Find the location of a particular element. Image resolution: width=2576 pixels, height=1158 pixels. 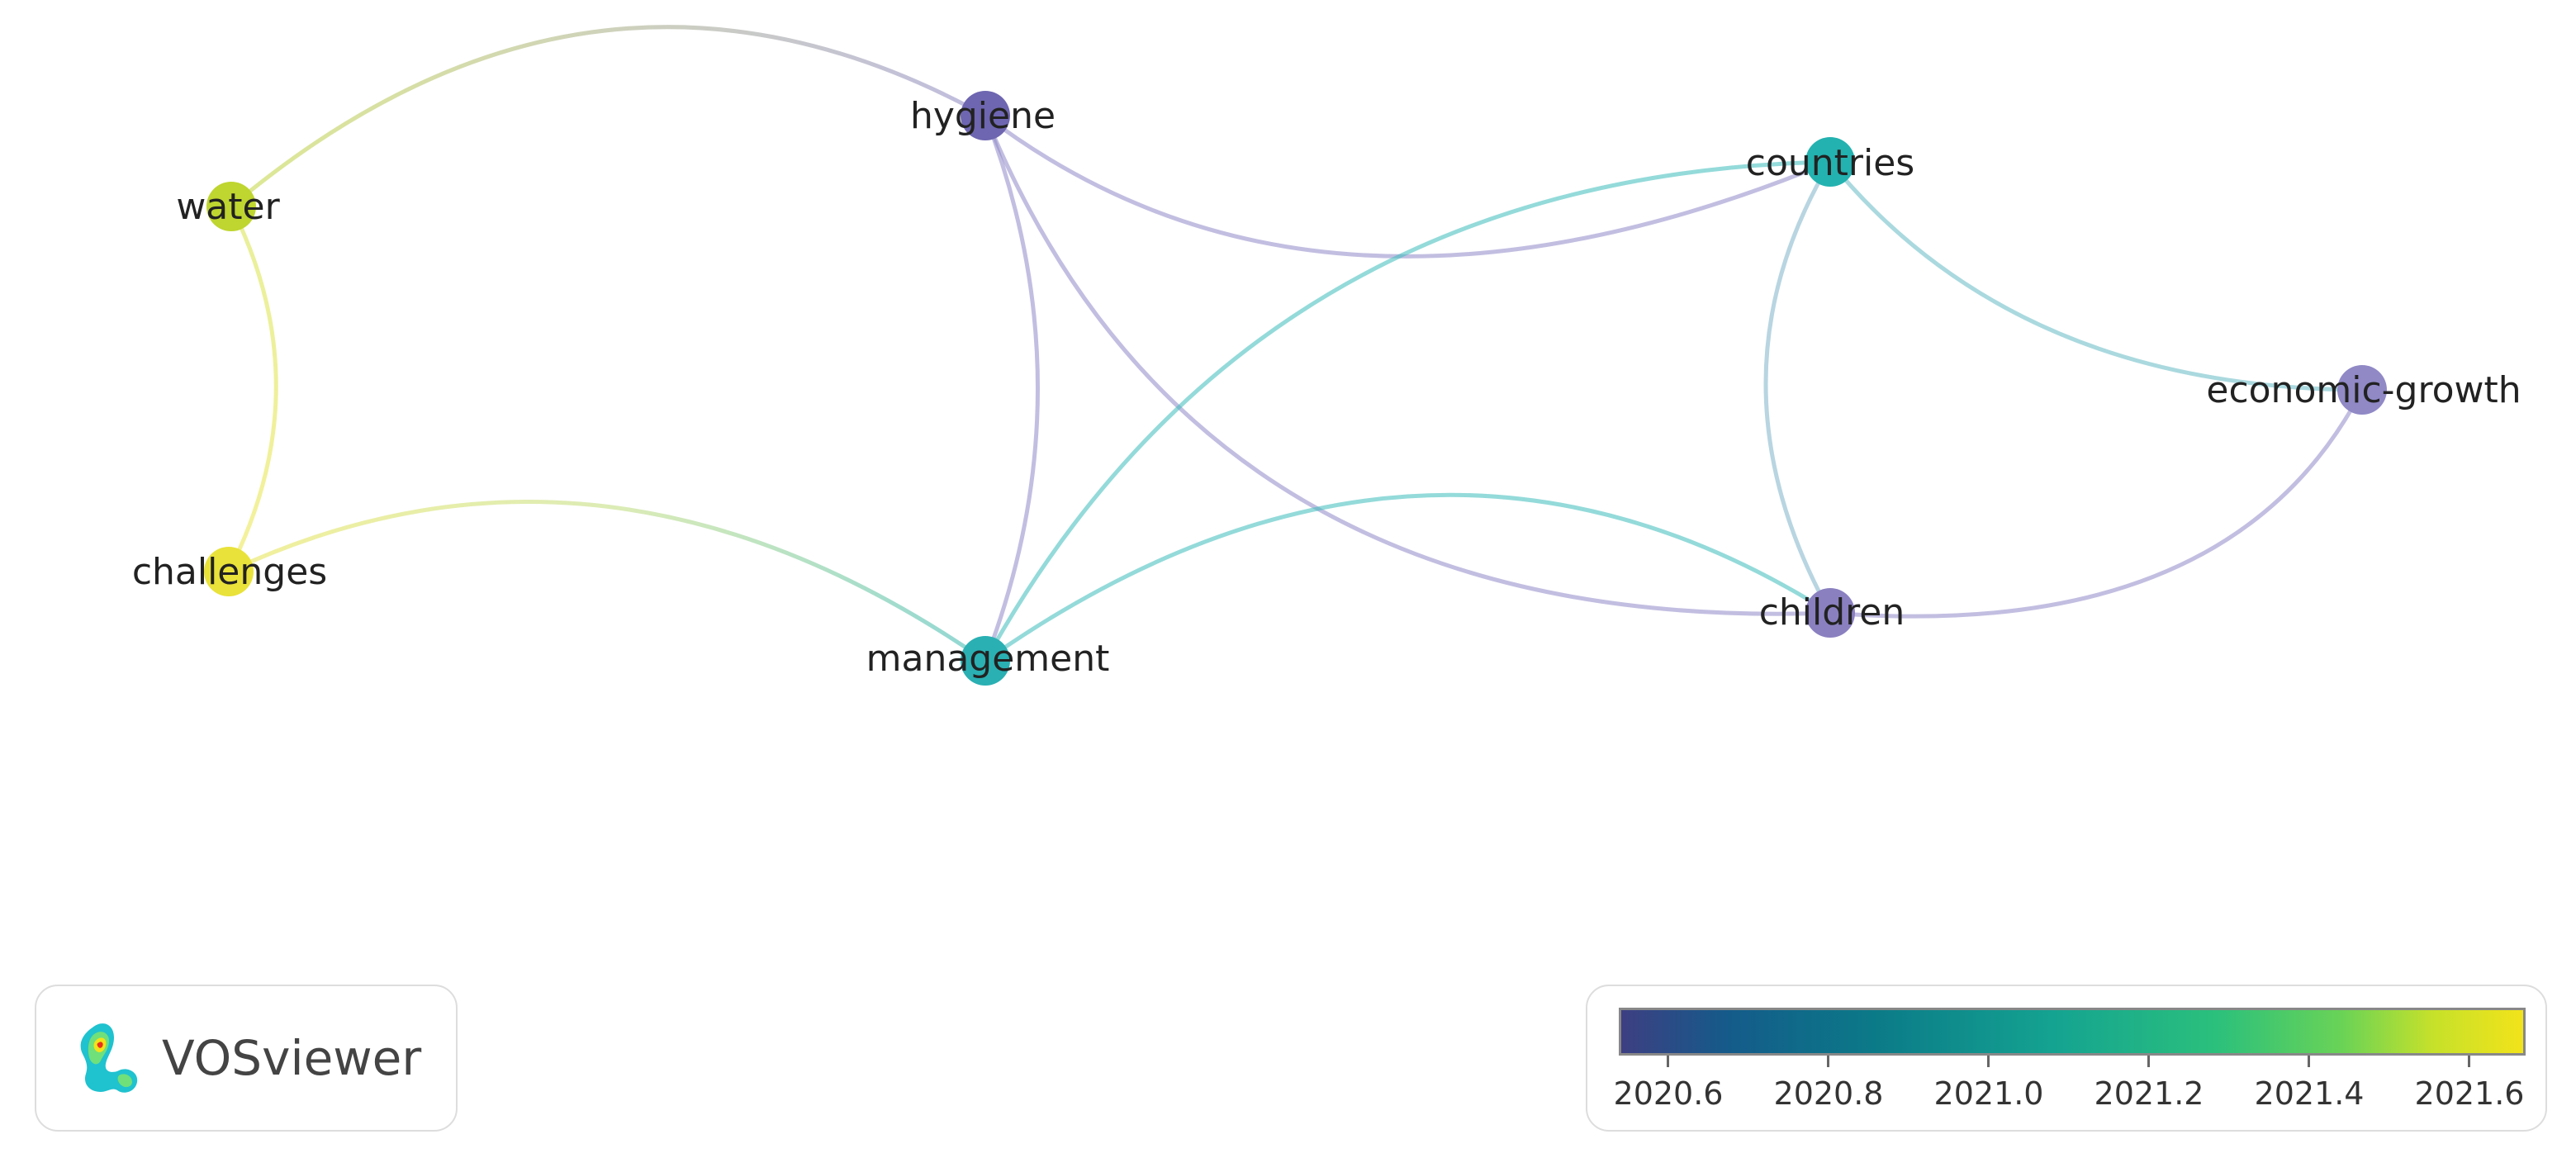

node-hygiene-circle is located at coordinates (985, 115).